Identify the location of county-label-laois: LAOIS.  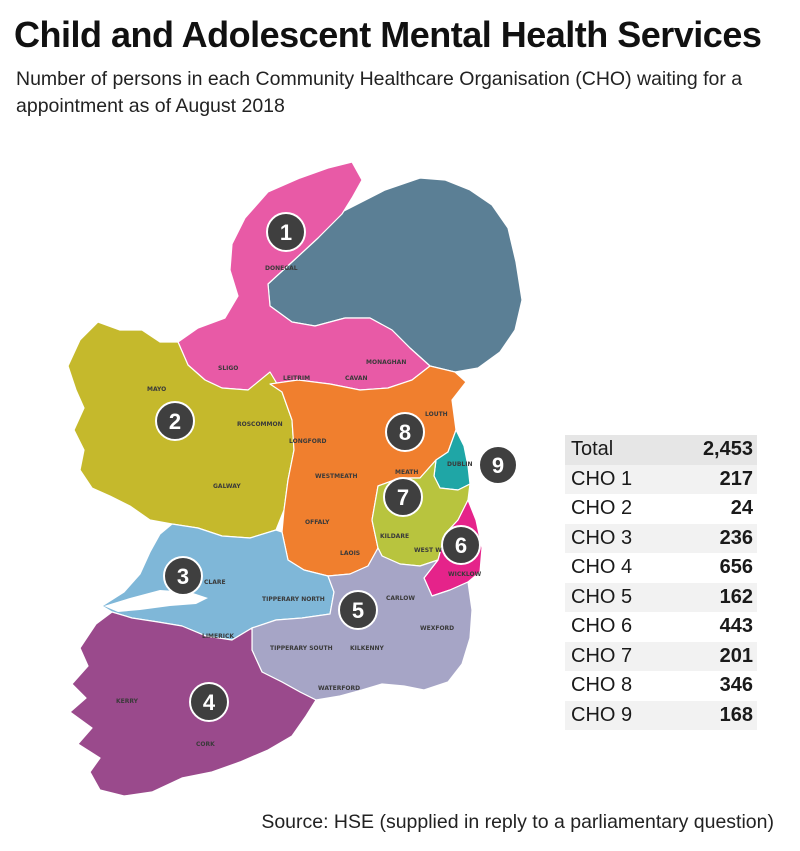
(350, 553).